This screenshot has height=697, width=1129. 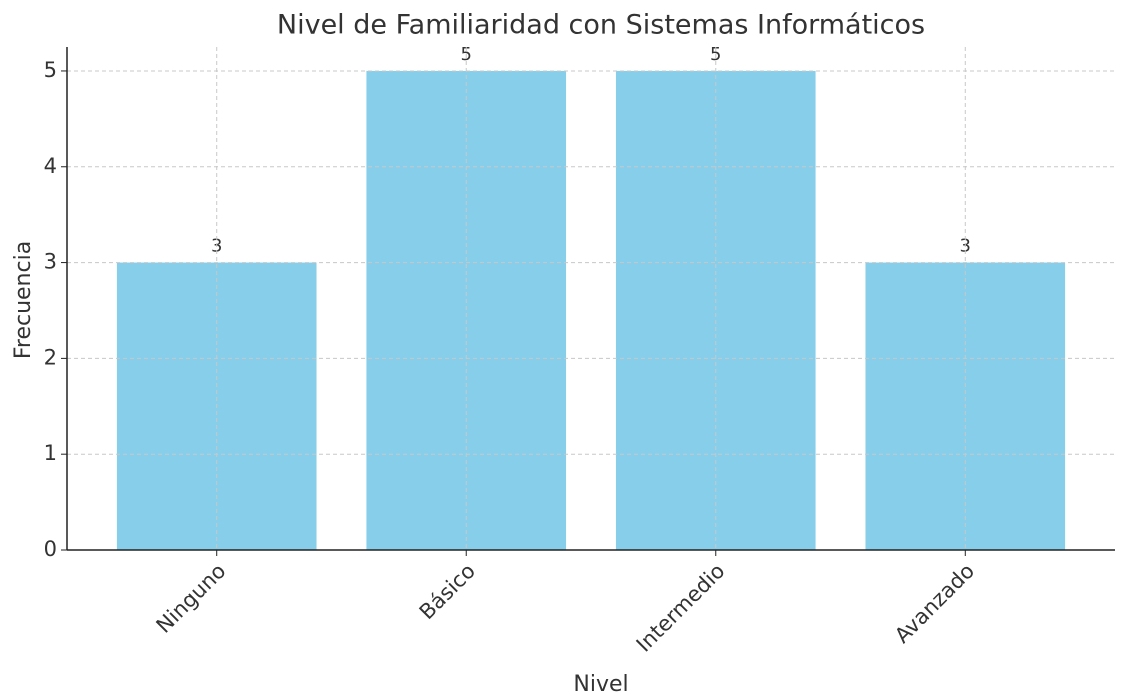 I want to click on y-tick-label: 3, so click(x=50, y=262).